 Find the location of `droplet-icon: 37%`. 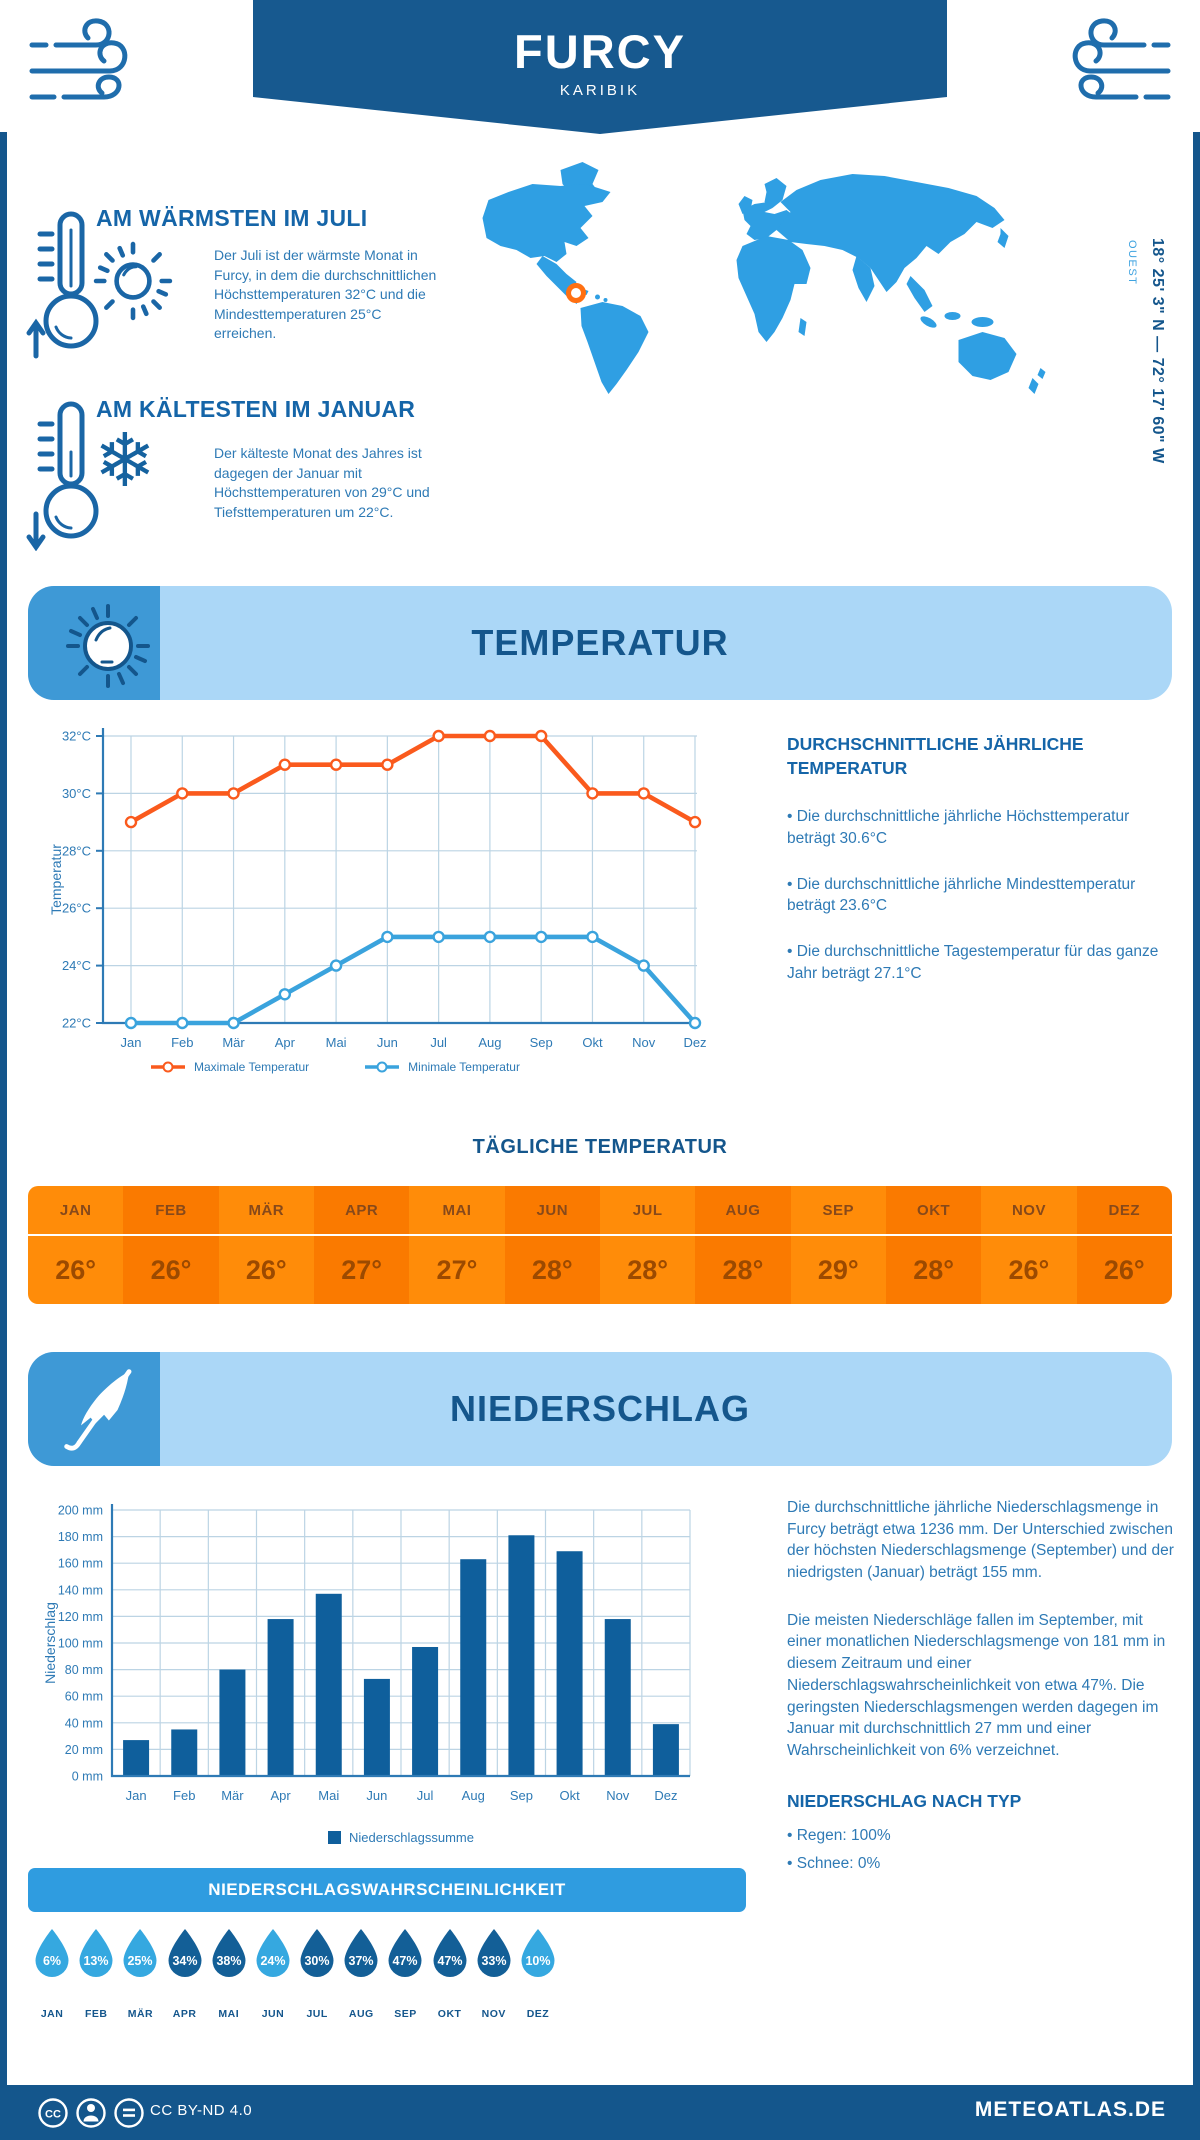

droplet-icon: 37% is located at coordinates (361, 1953).